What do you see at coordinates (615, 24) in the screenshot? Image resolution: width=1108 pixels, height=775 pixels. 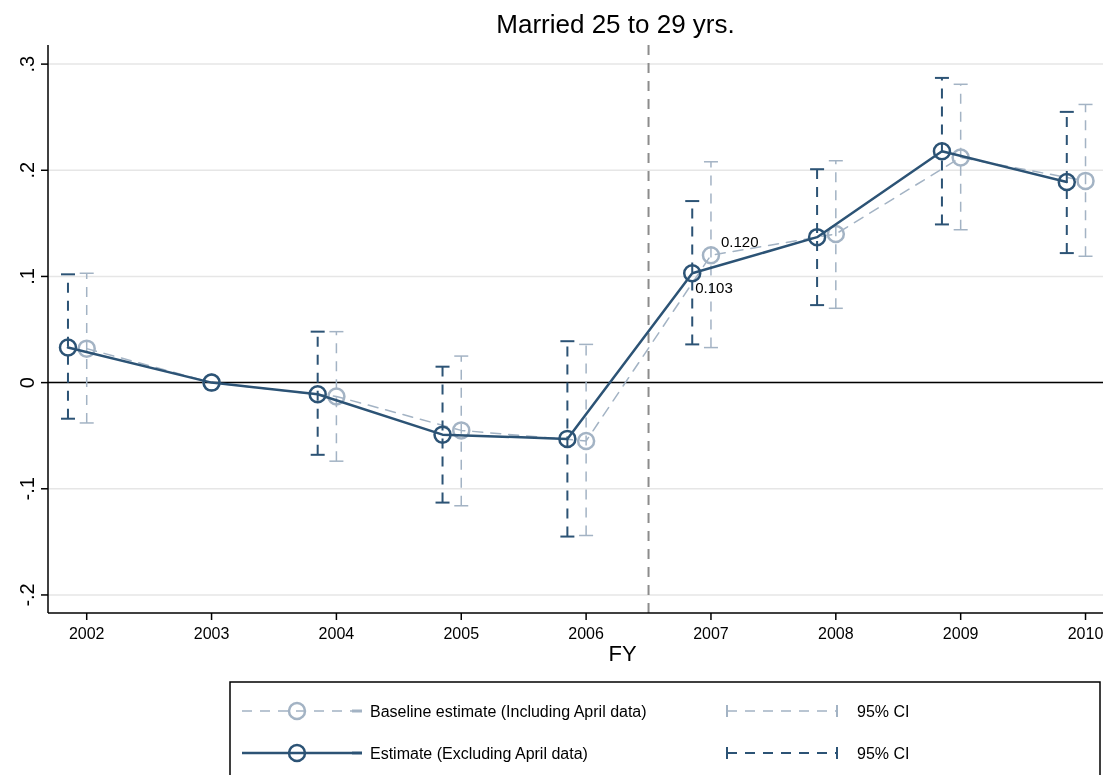 I see `chart-title: Married 25 to 29 yrs.` at bounding box center [615, 24].